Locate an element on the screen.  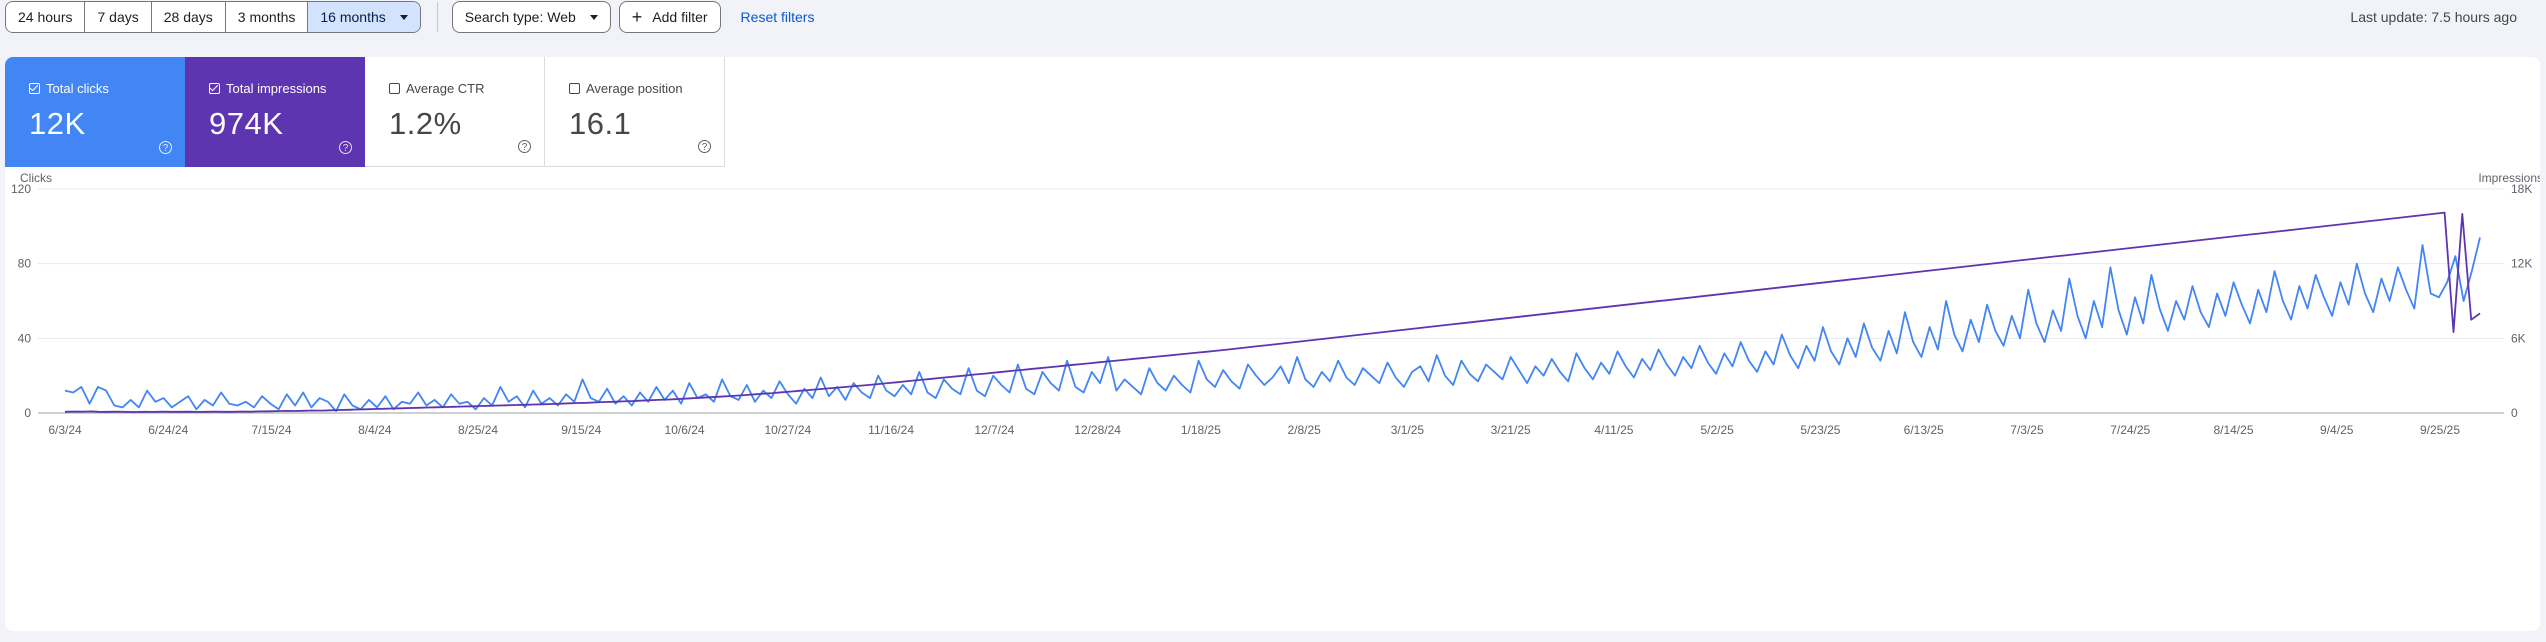
x-tick-label: 6/13/25 is located at coordinates (1924, 430).